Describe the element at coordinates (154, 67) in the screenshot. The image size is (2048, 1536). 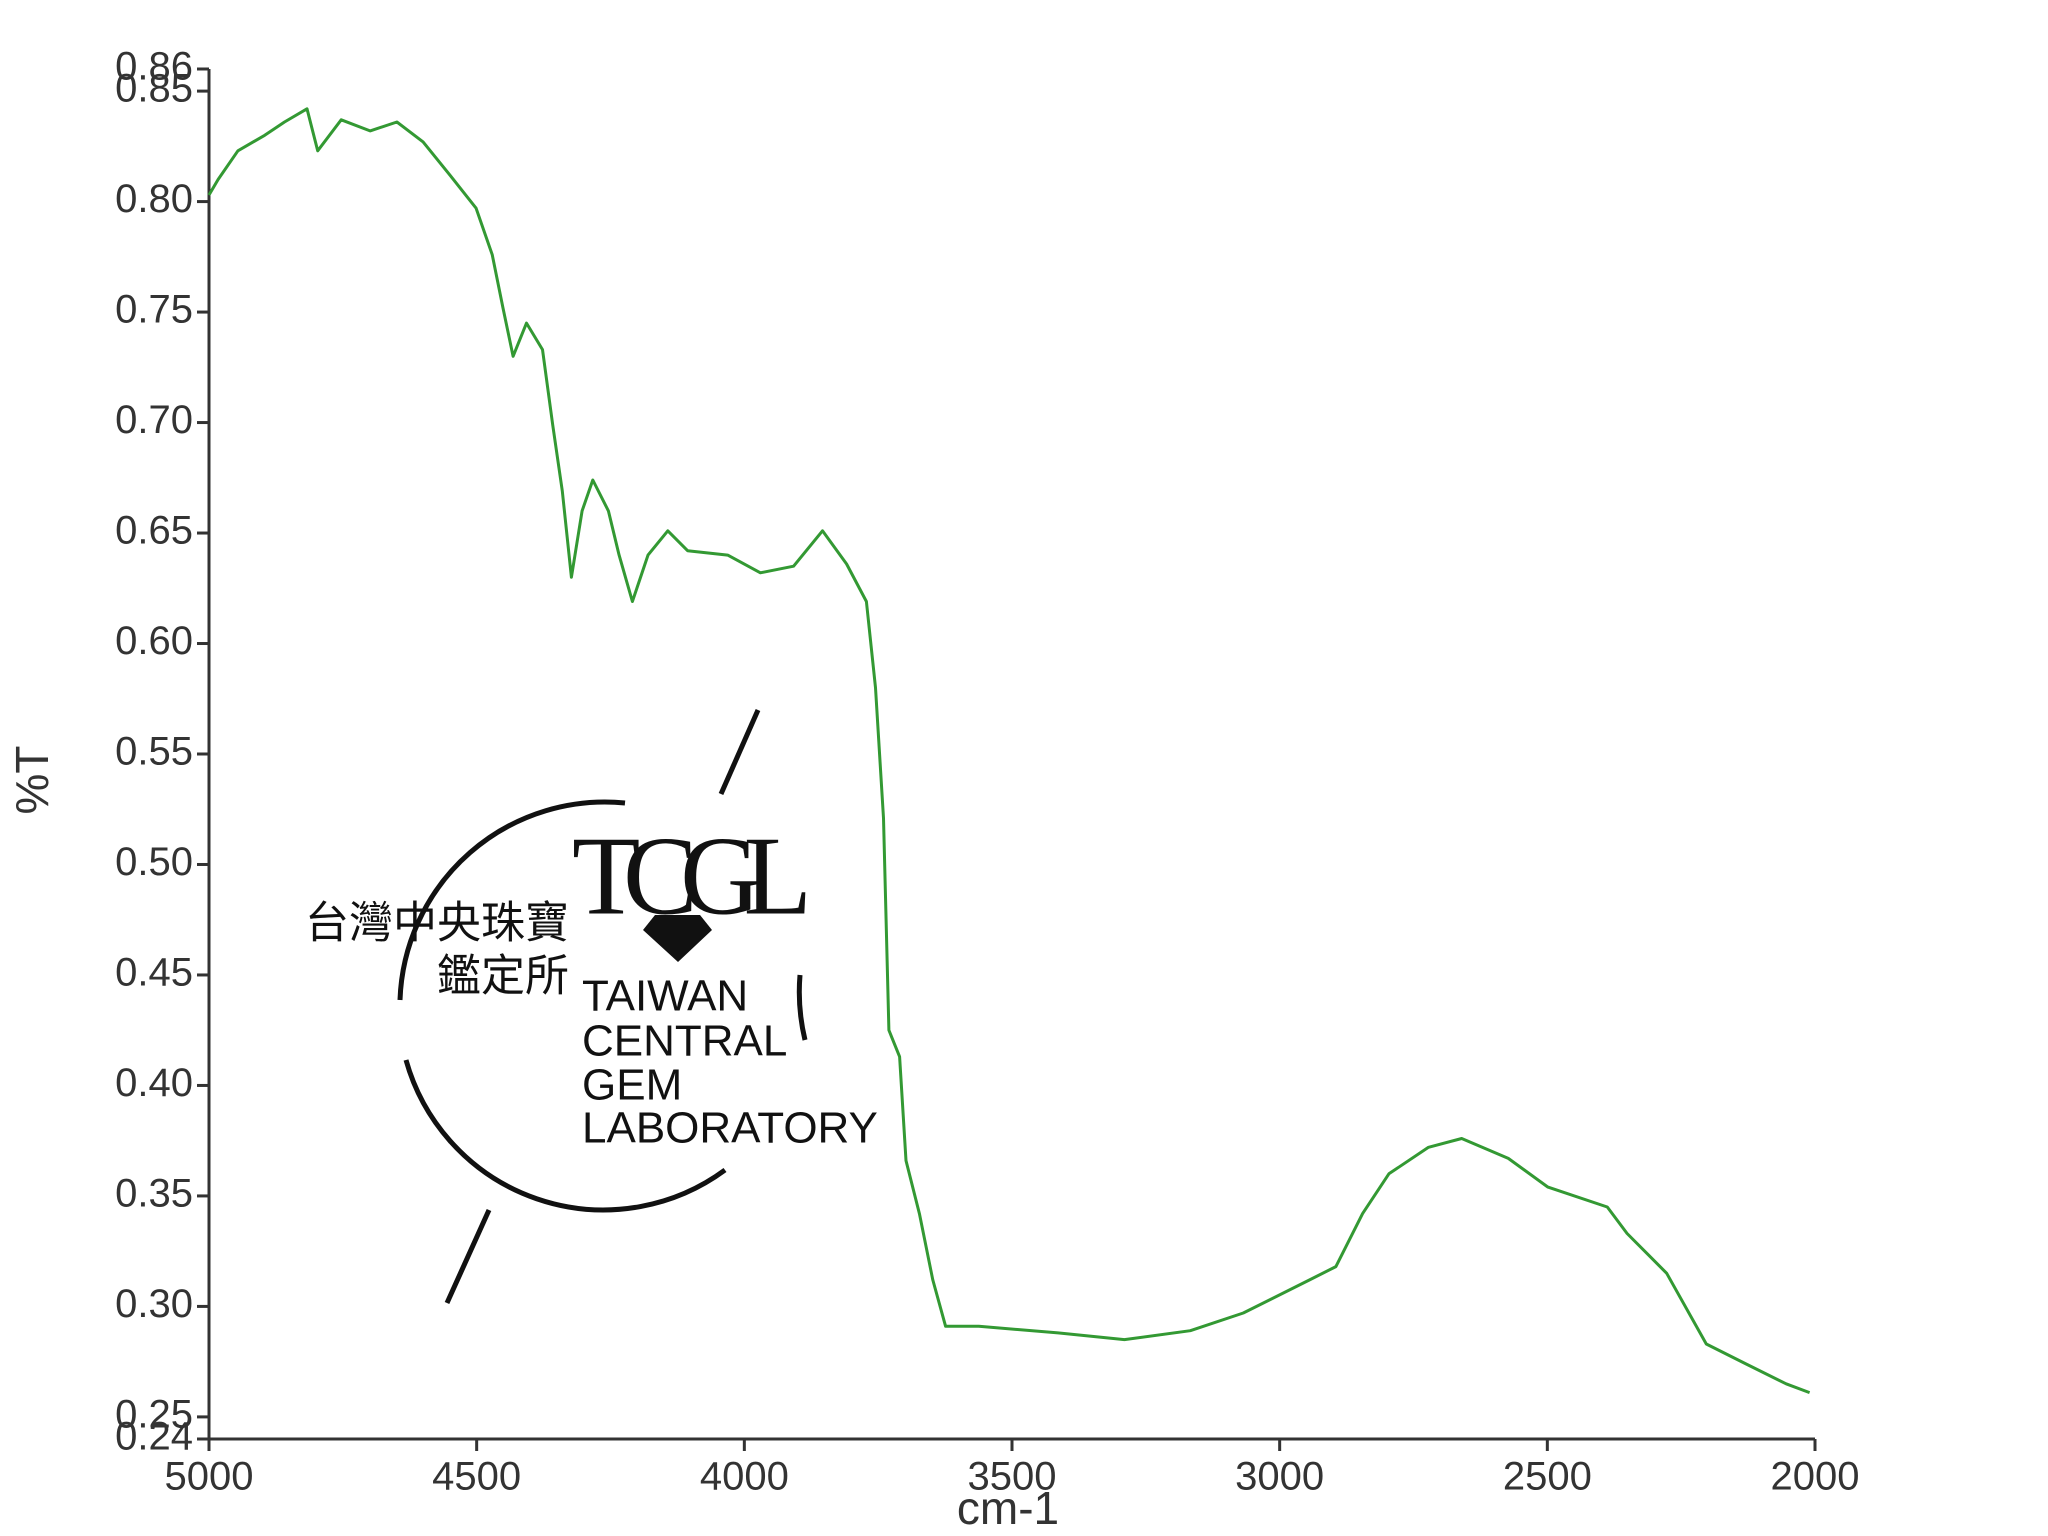
I see `y-tick-label: 0.86` at that location.